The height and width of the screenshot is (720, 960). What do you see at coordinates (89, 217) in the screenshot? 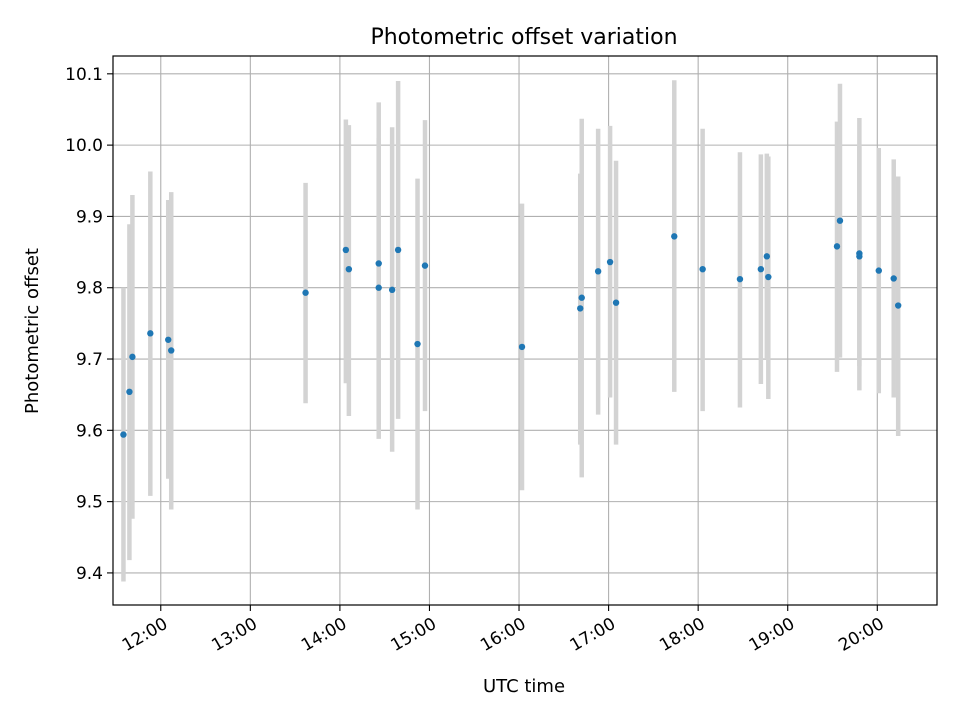
I see `y-tick-label: 9.9` at bounding box center [89, 217].